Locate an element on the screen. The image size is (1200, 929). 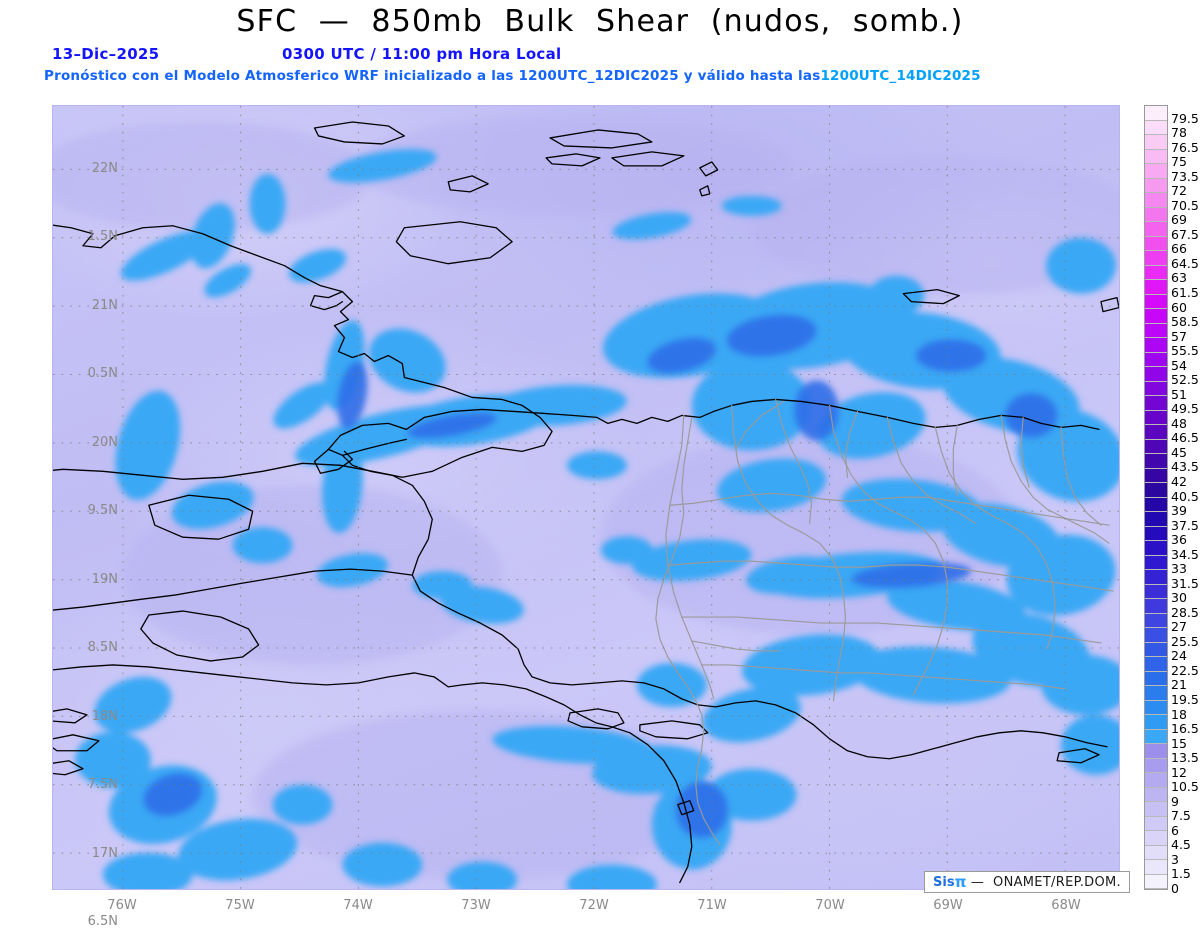
colorbar-tick-label: 79.5 is located at coordinates (1185, 118).